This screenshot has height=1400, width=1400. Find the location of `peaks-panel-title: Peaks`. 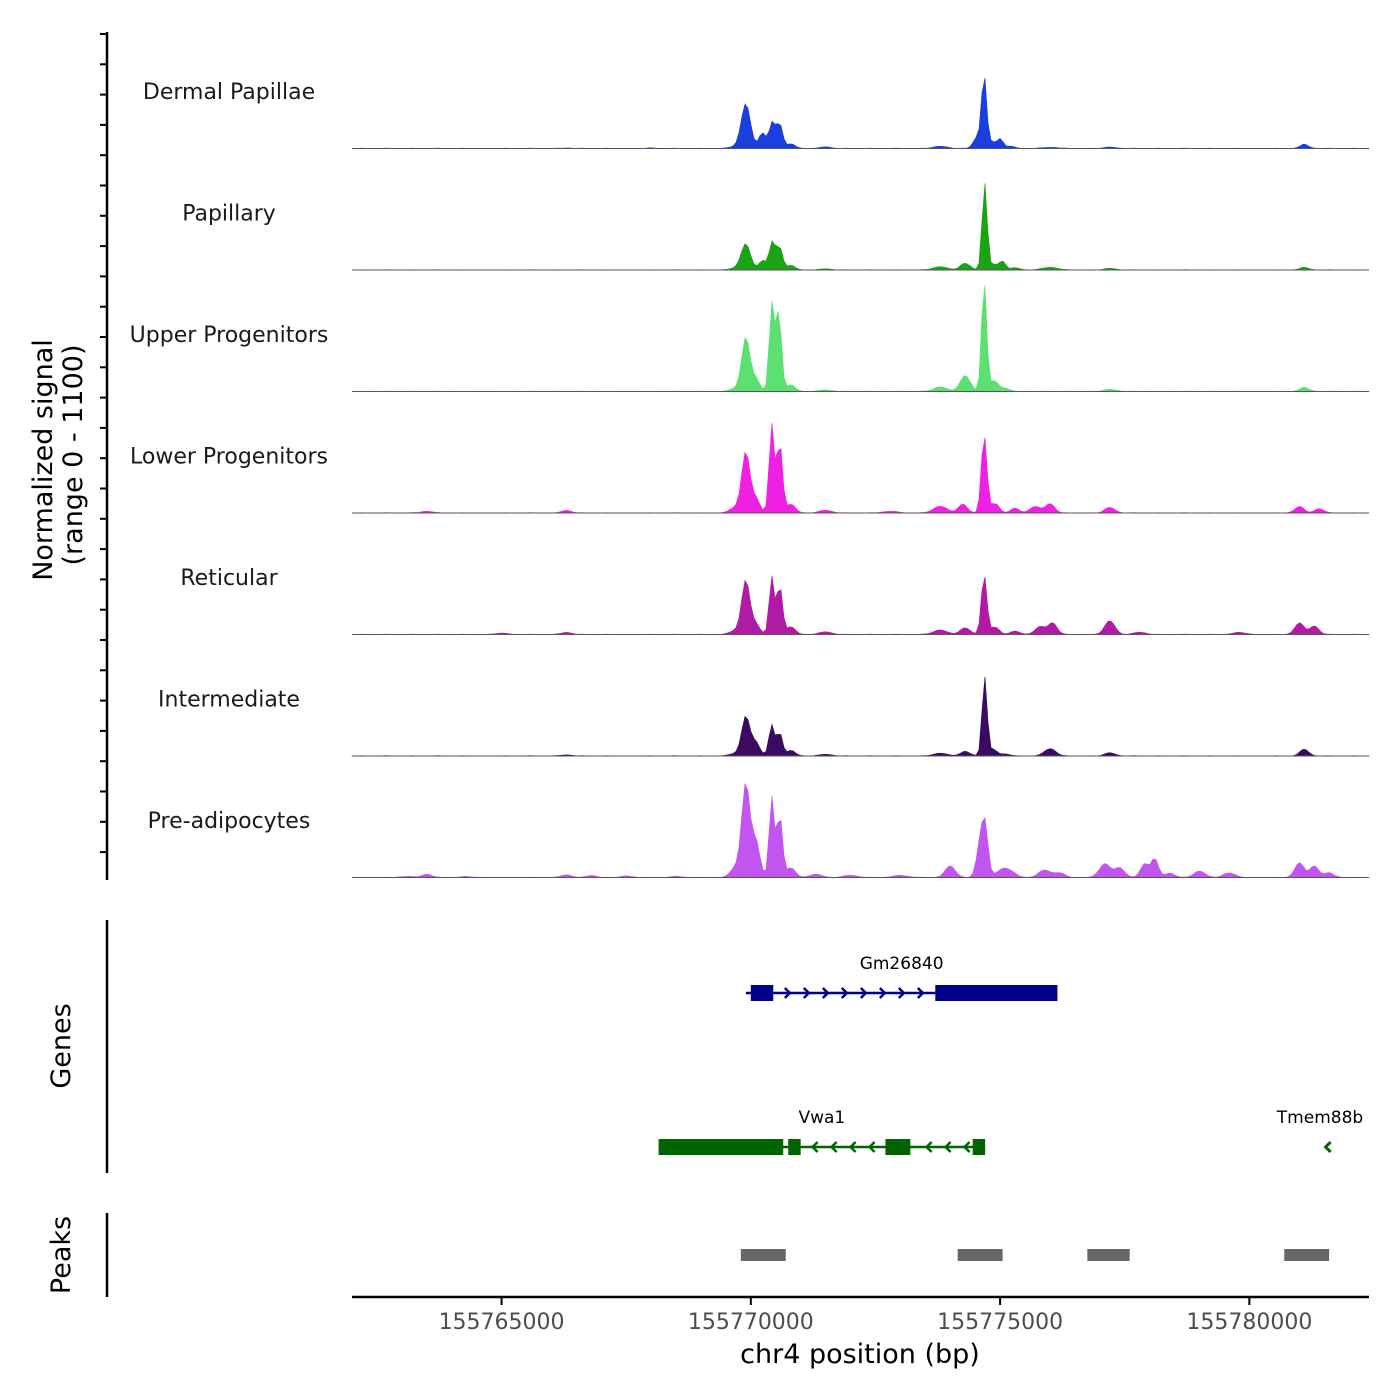

peaks-panel-title: Peaks is located at coordinates (61, 1255).